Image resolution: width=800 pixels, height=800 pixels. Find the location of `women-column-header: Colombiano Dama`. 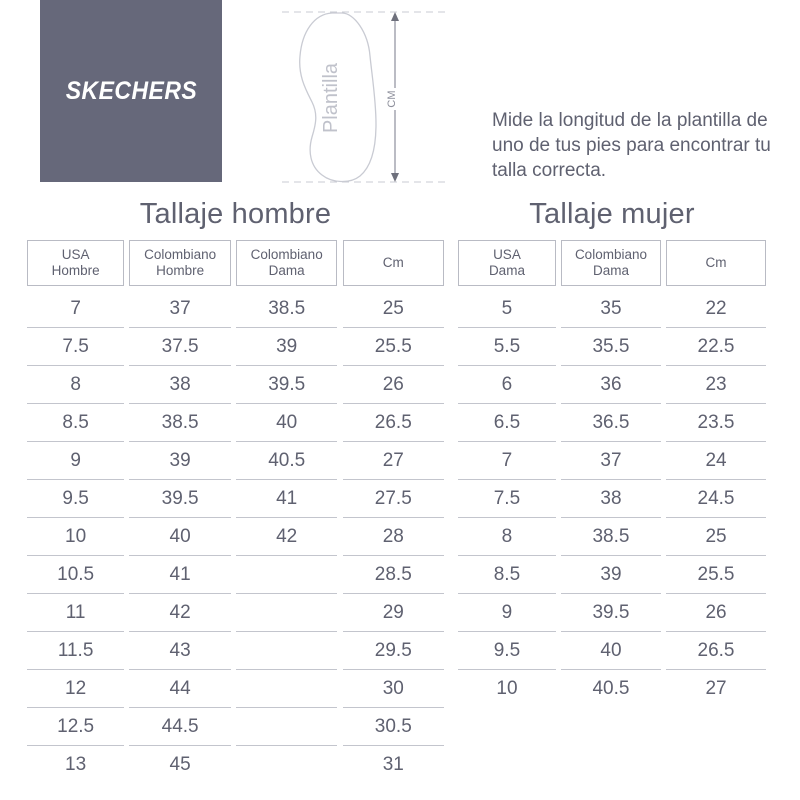

women-column-header: Colombiano Dama is located at coordinates (611, 263).